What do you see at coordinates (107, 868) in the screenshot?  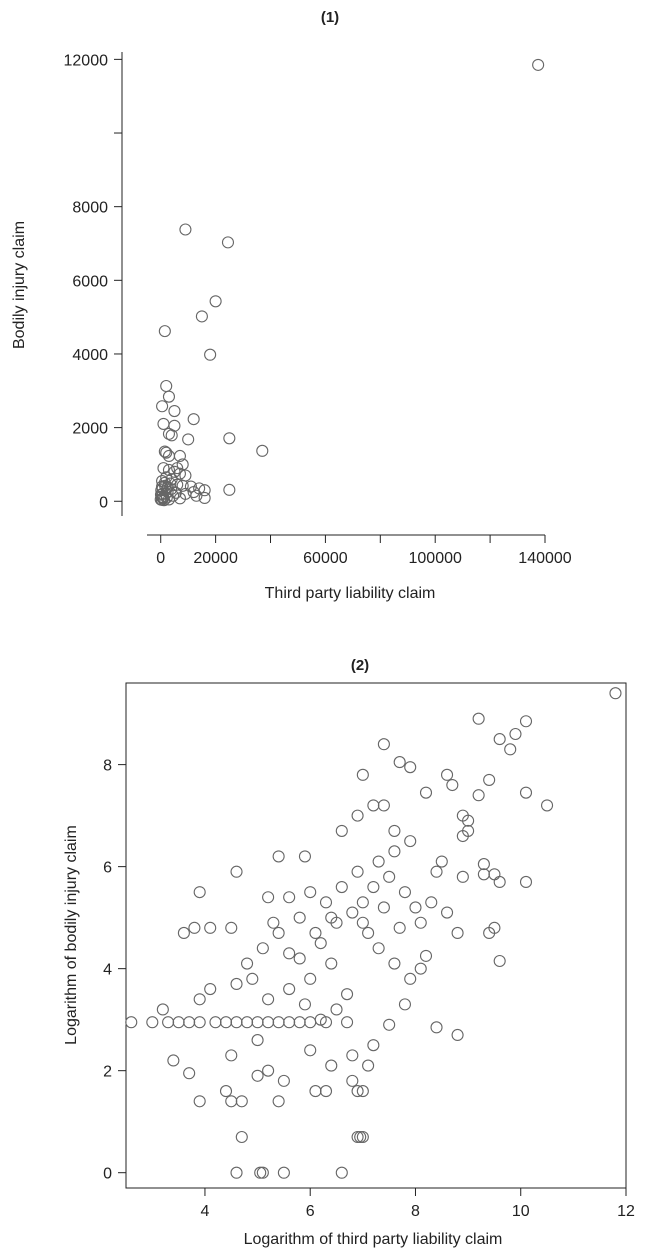 I see `panel-2-y-tick-label: 6` at bounding box center [107, 868].